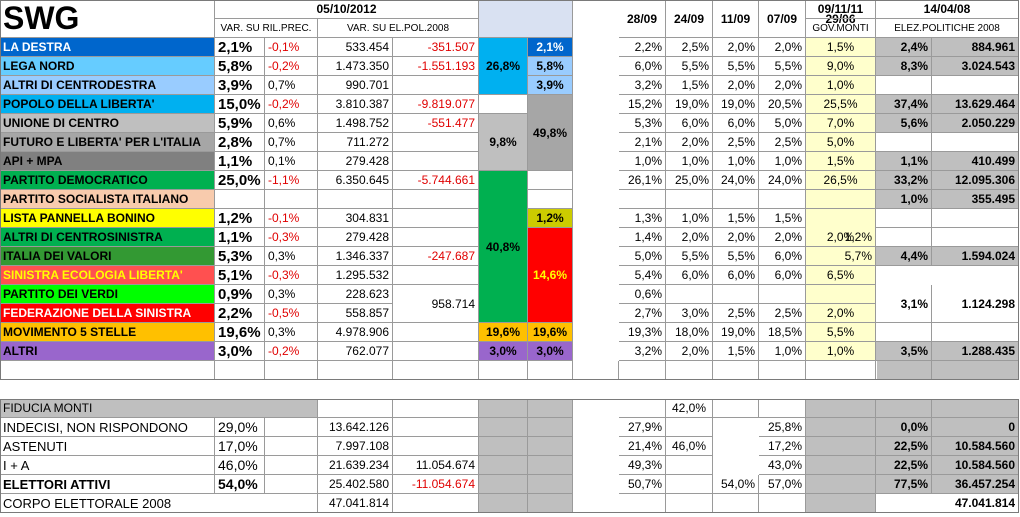 The image size is (1020, 517). I want to click on party-hist-0: 5,4%, so click(642, 275).